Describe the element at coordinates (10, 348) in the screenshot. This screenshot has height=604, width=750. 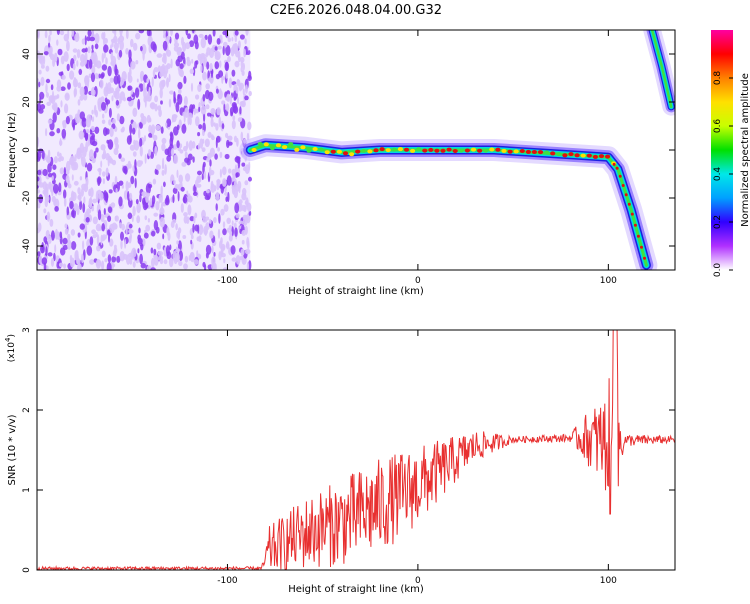
I see `snr-multiplier: (x104)` at that location.